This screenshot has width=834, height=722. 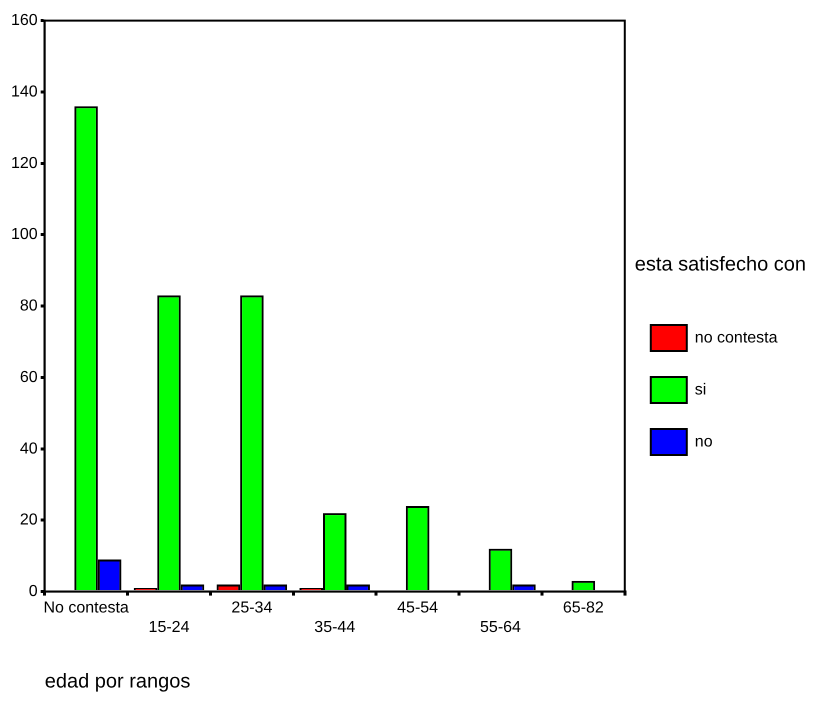 I want to click on y-tick-label: 20, so click(x=29, y=520).